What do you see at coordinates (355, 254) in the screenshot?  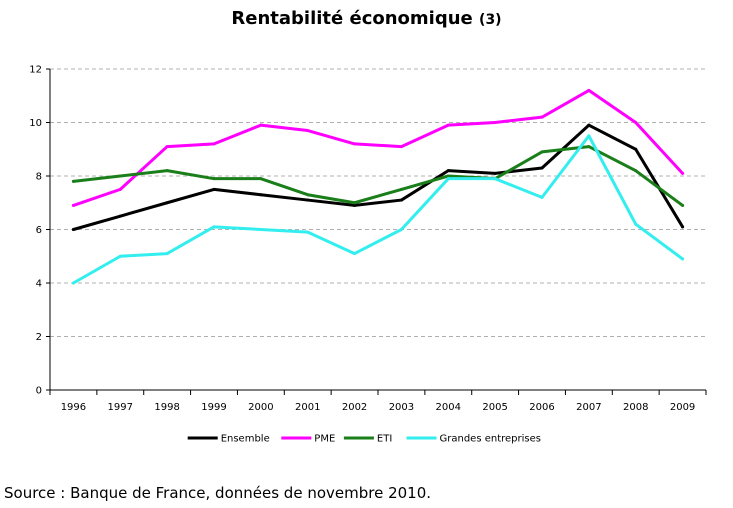 I see `series-point-grandes-entreprises-2002` at bounding box center [355, 254].